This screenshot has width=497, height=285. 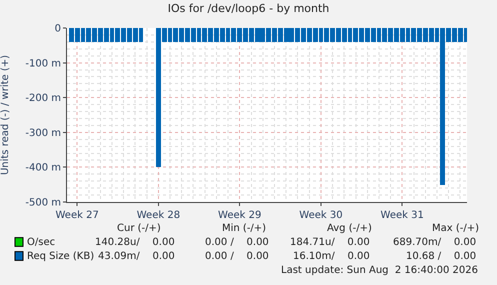 What do you see at coordinates (43, 98) in the screenshot?
I see `y-tick-label: -200 m` at bounding box center [43, 98].